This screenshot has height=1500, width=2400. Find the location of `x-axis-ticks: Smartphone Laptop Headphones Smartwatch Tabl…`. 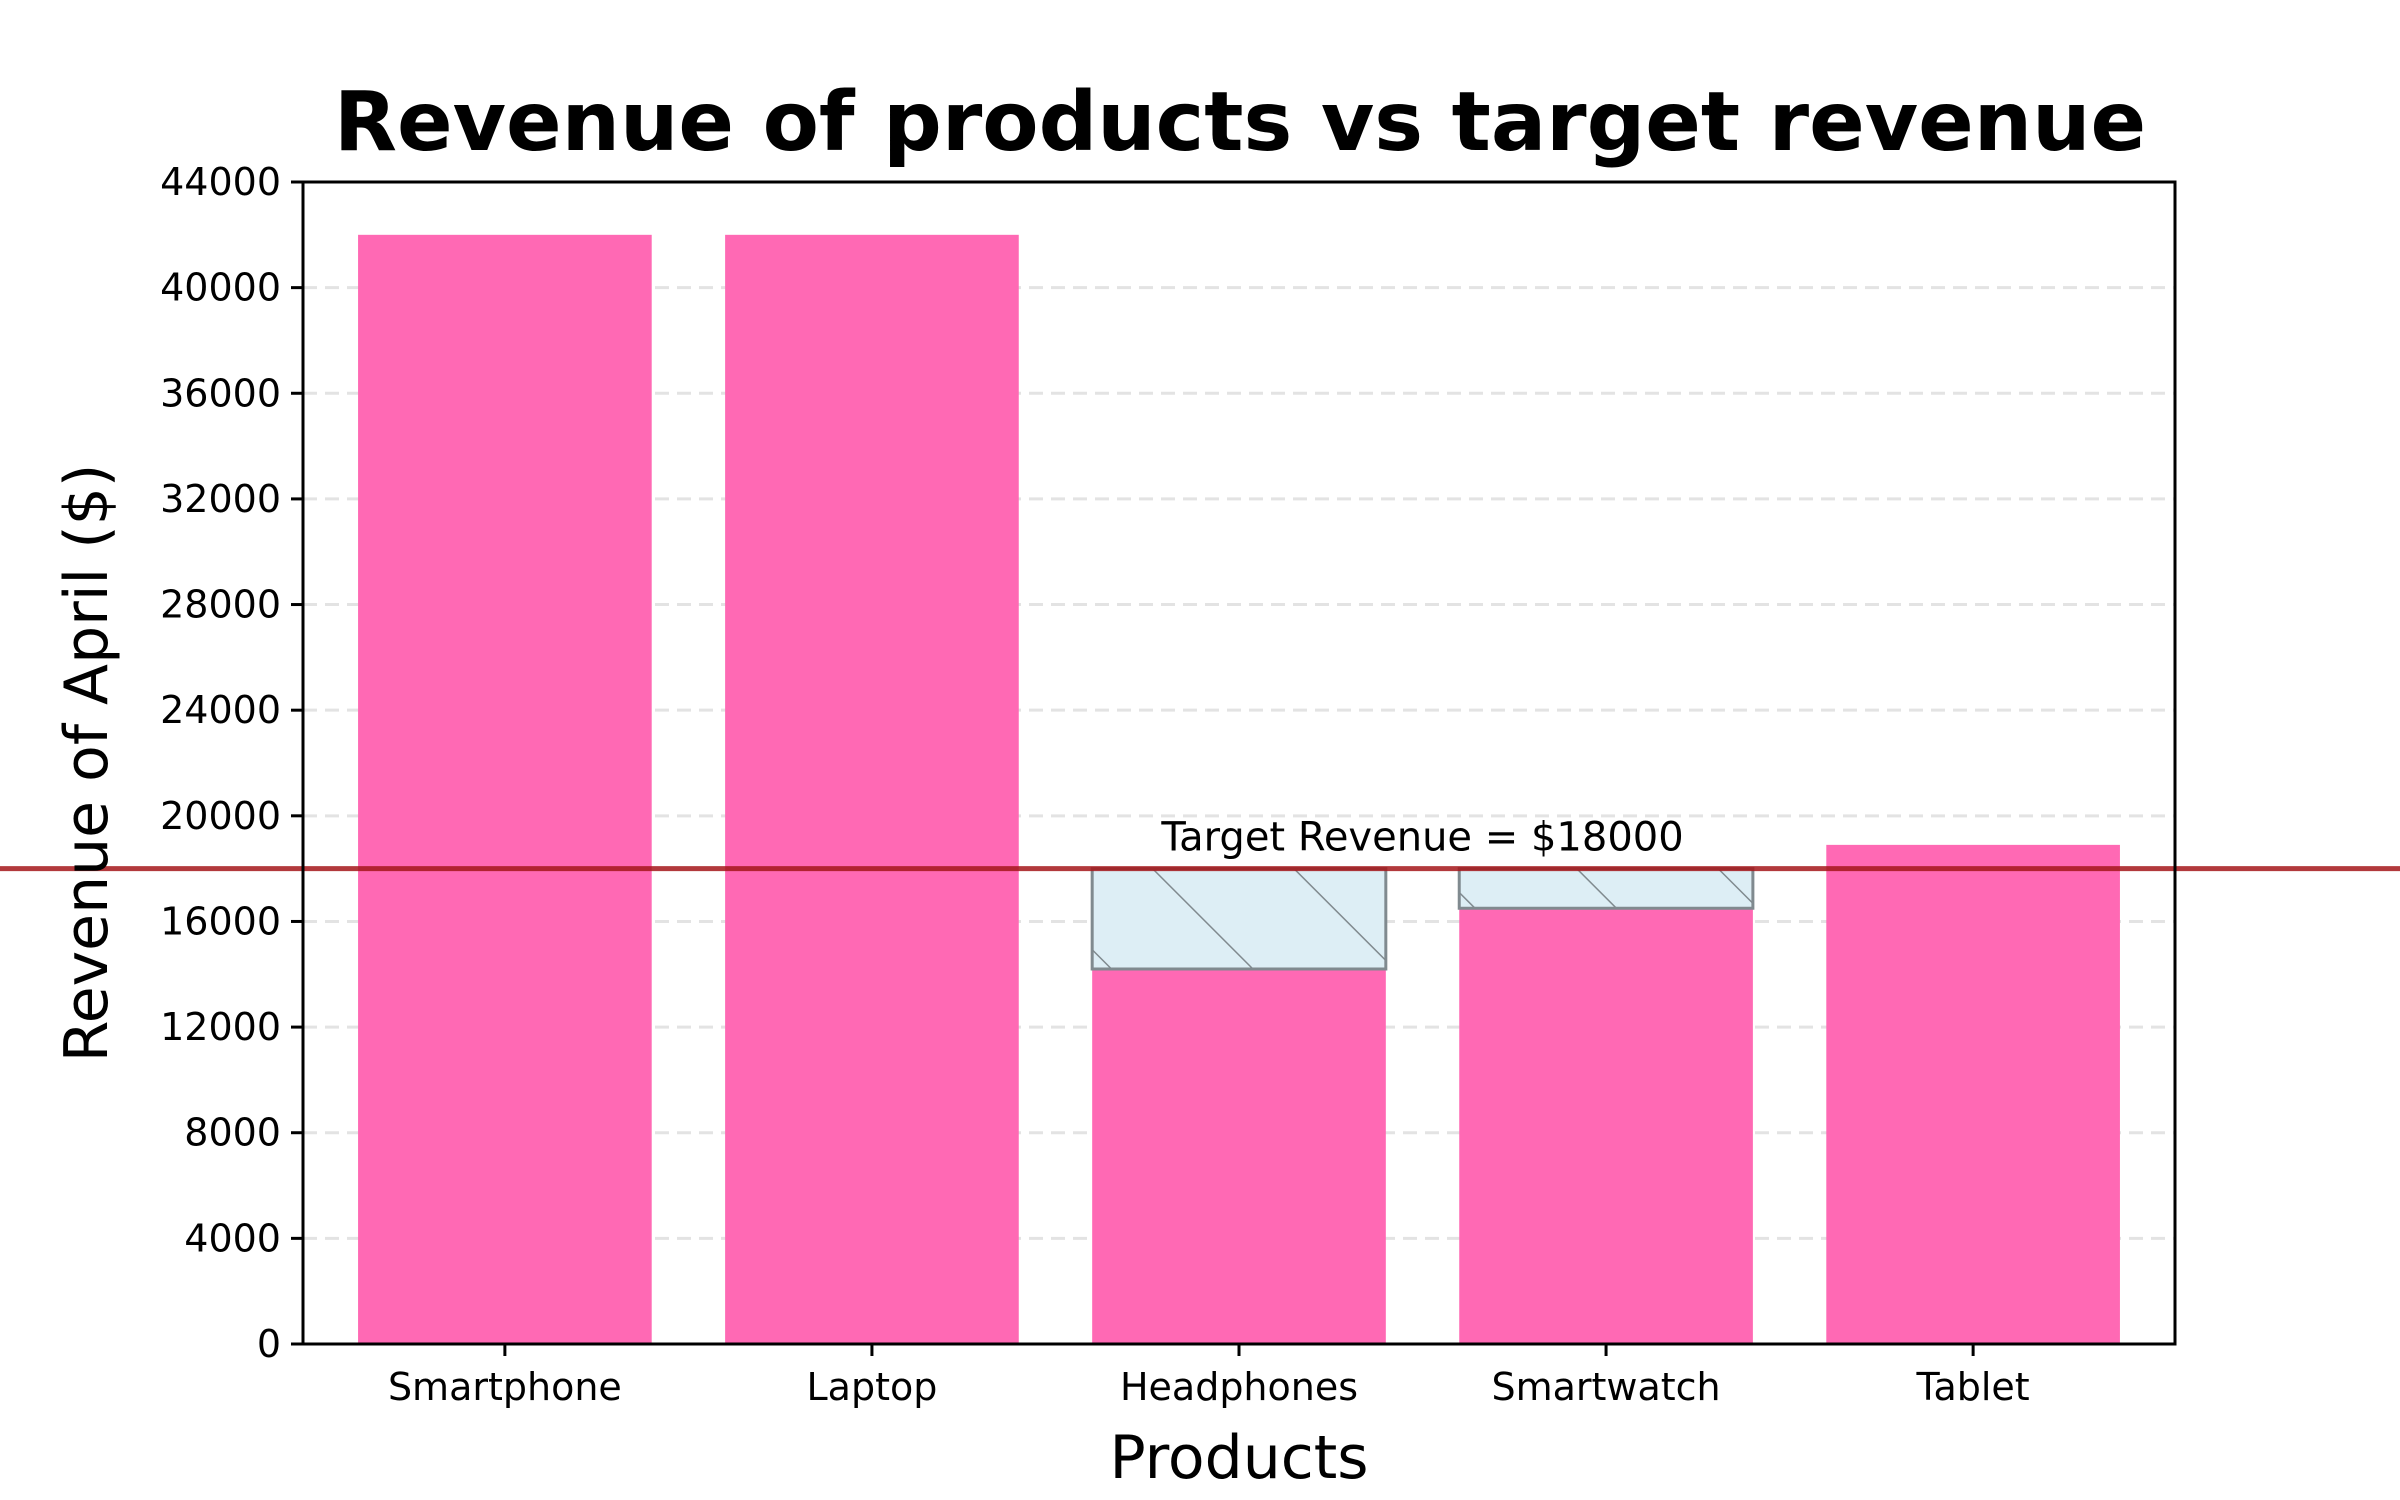

x-axis-ticks: Smartphone Laptop Headphones Smartwatch Tabl… is located at coordinates (1209, 1376).